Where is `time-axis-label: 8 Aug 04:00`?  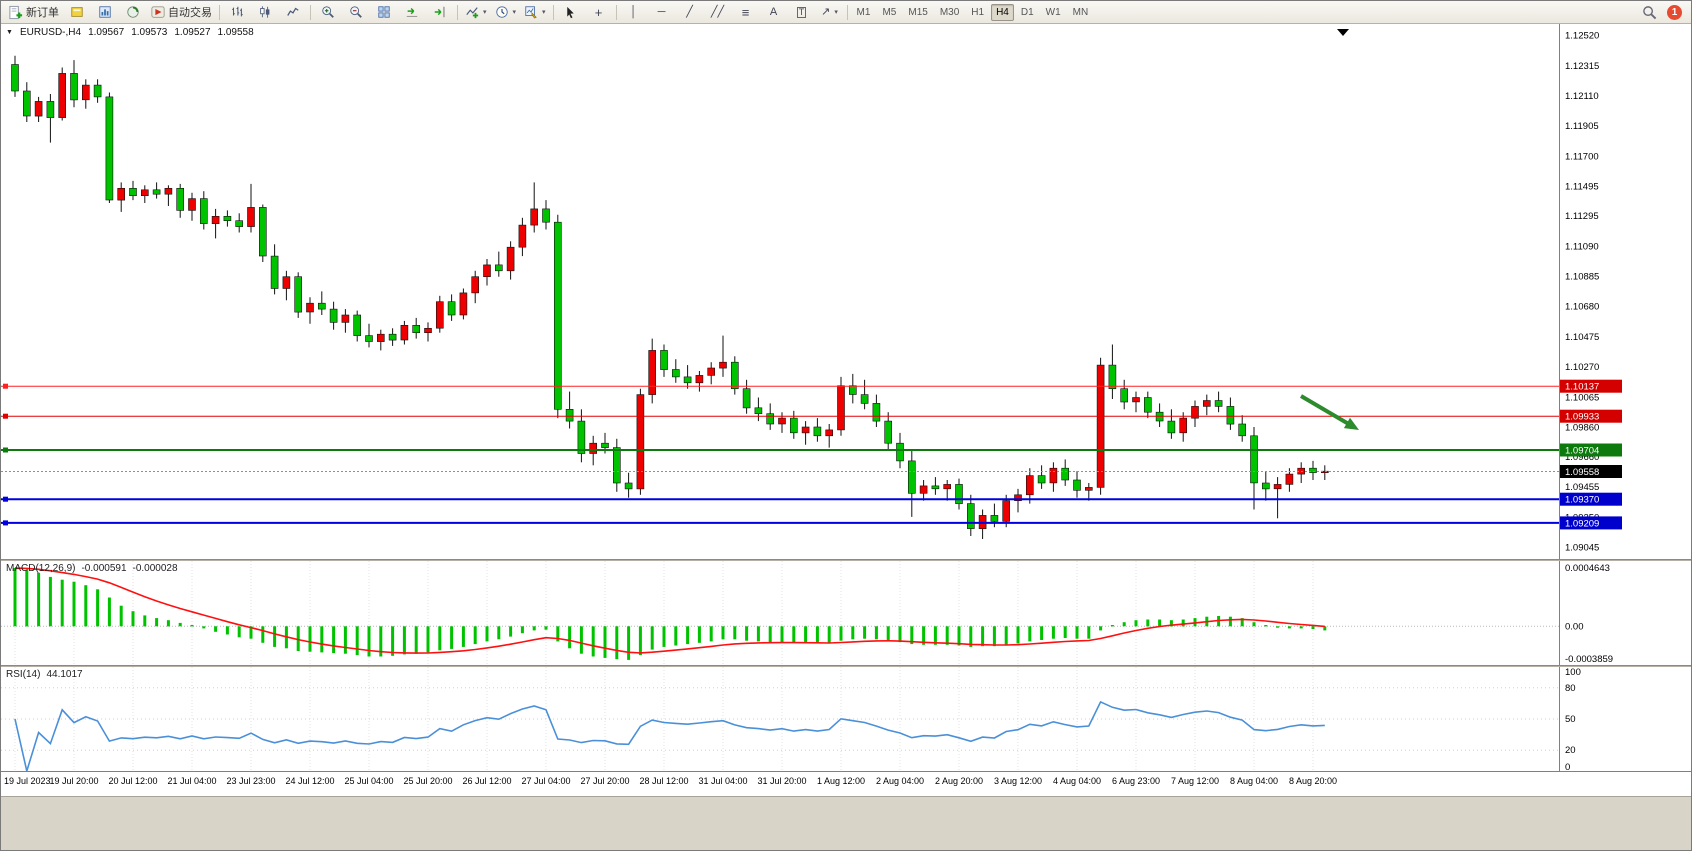
time-axis-label: 8 Aug 04:00 is located at coordinates (1254, 781).